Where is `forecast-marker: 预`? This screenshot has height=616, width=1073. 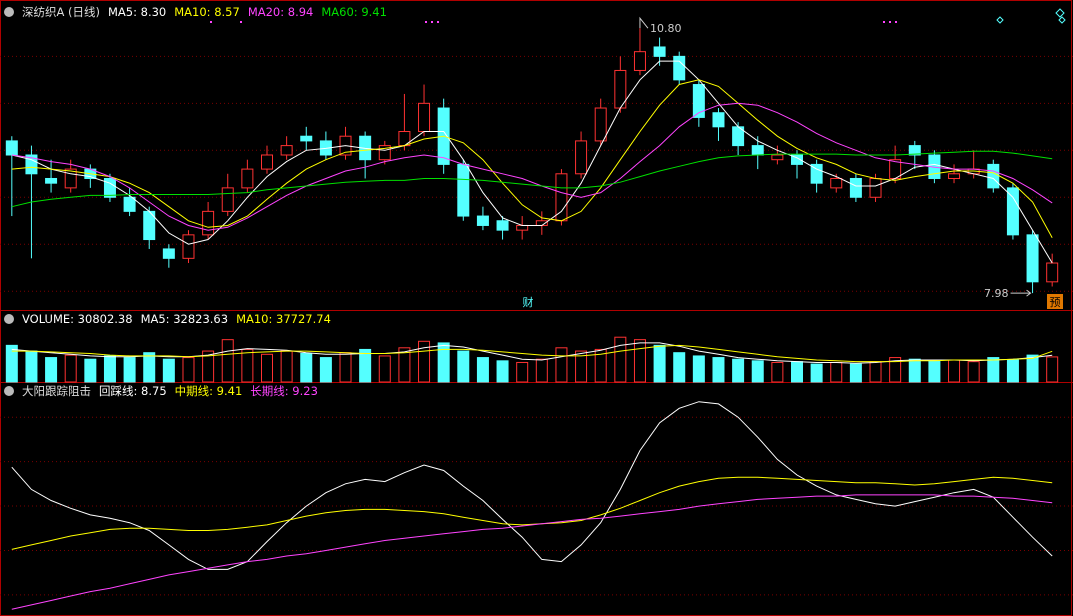 forecast-marker: 预 is located at coordinates (1055, 302).